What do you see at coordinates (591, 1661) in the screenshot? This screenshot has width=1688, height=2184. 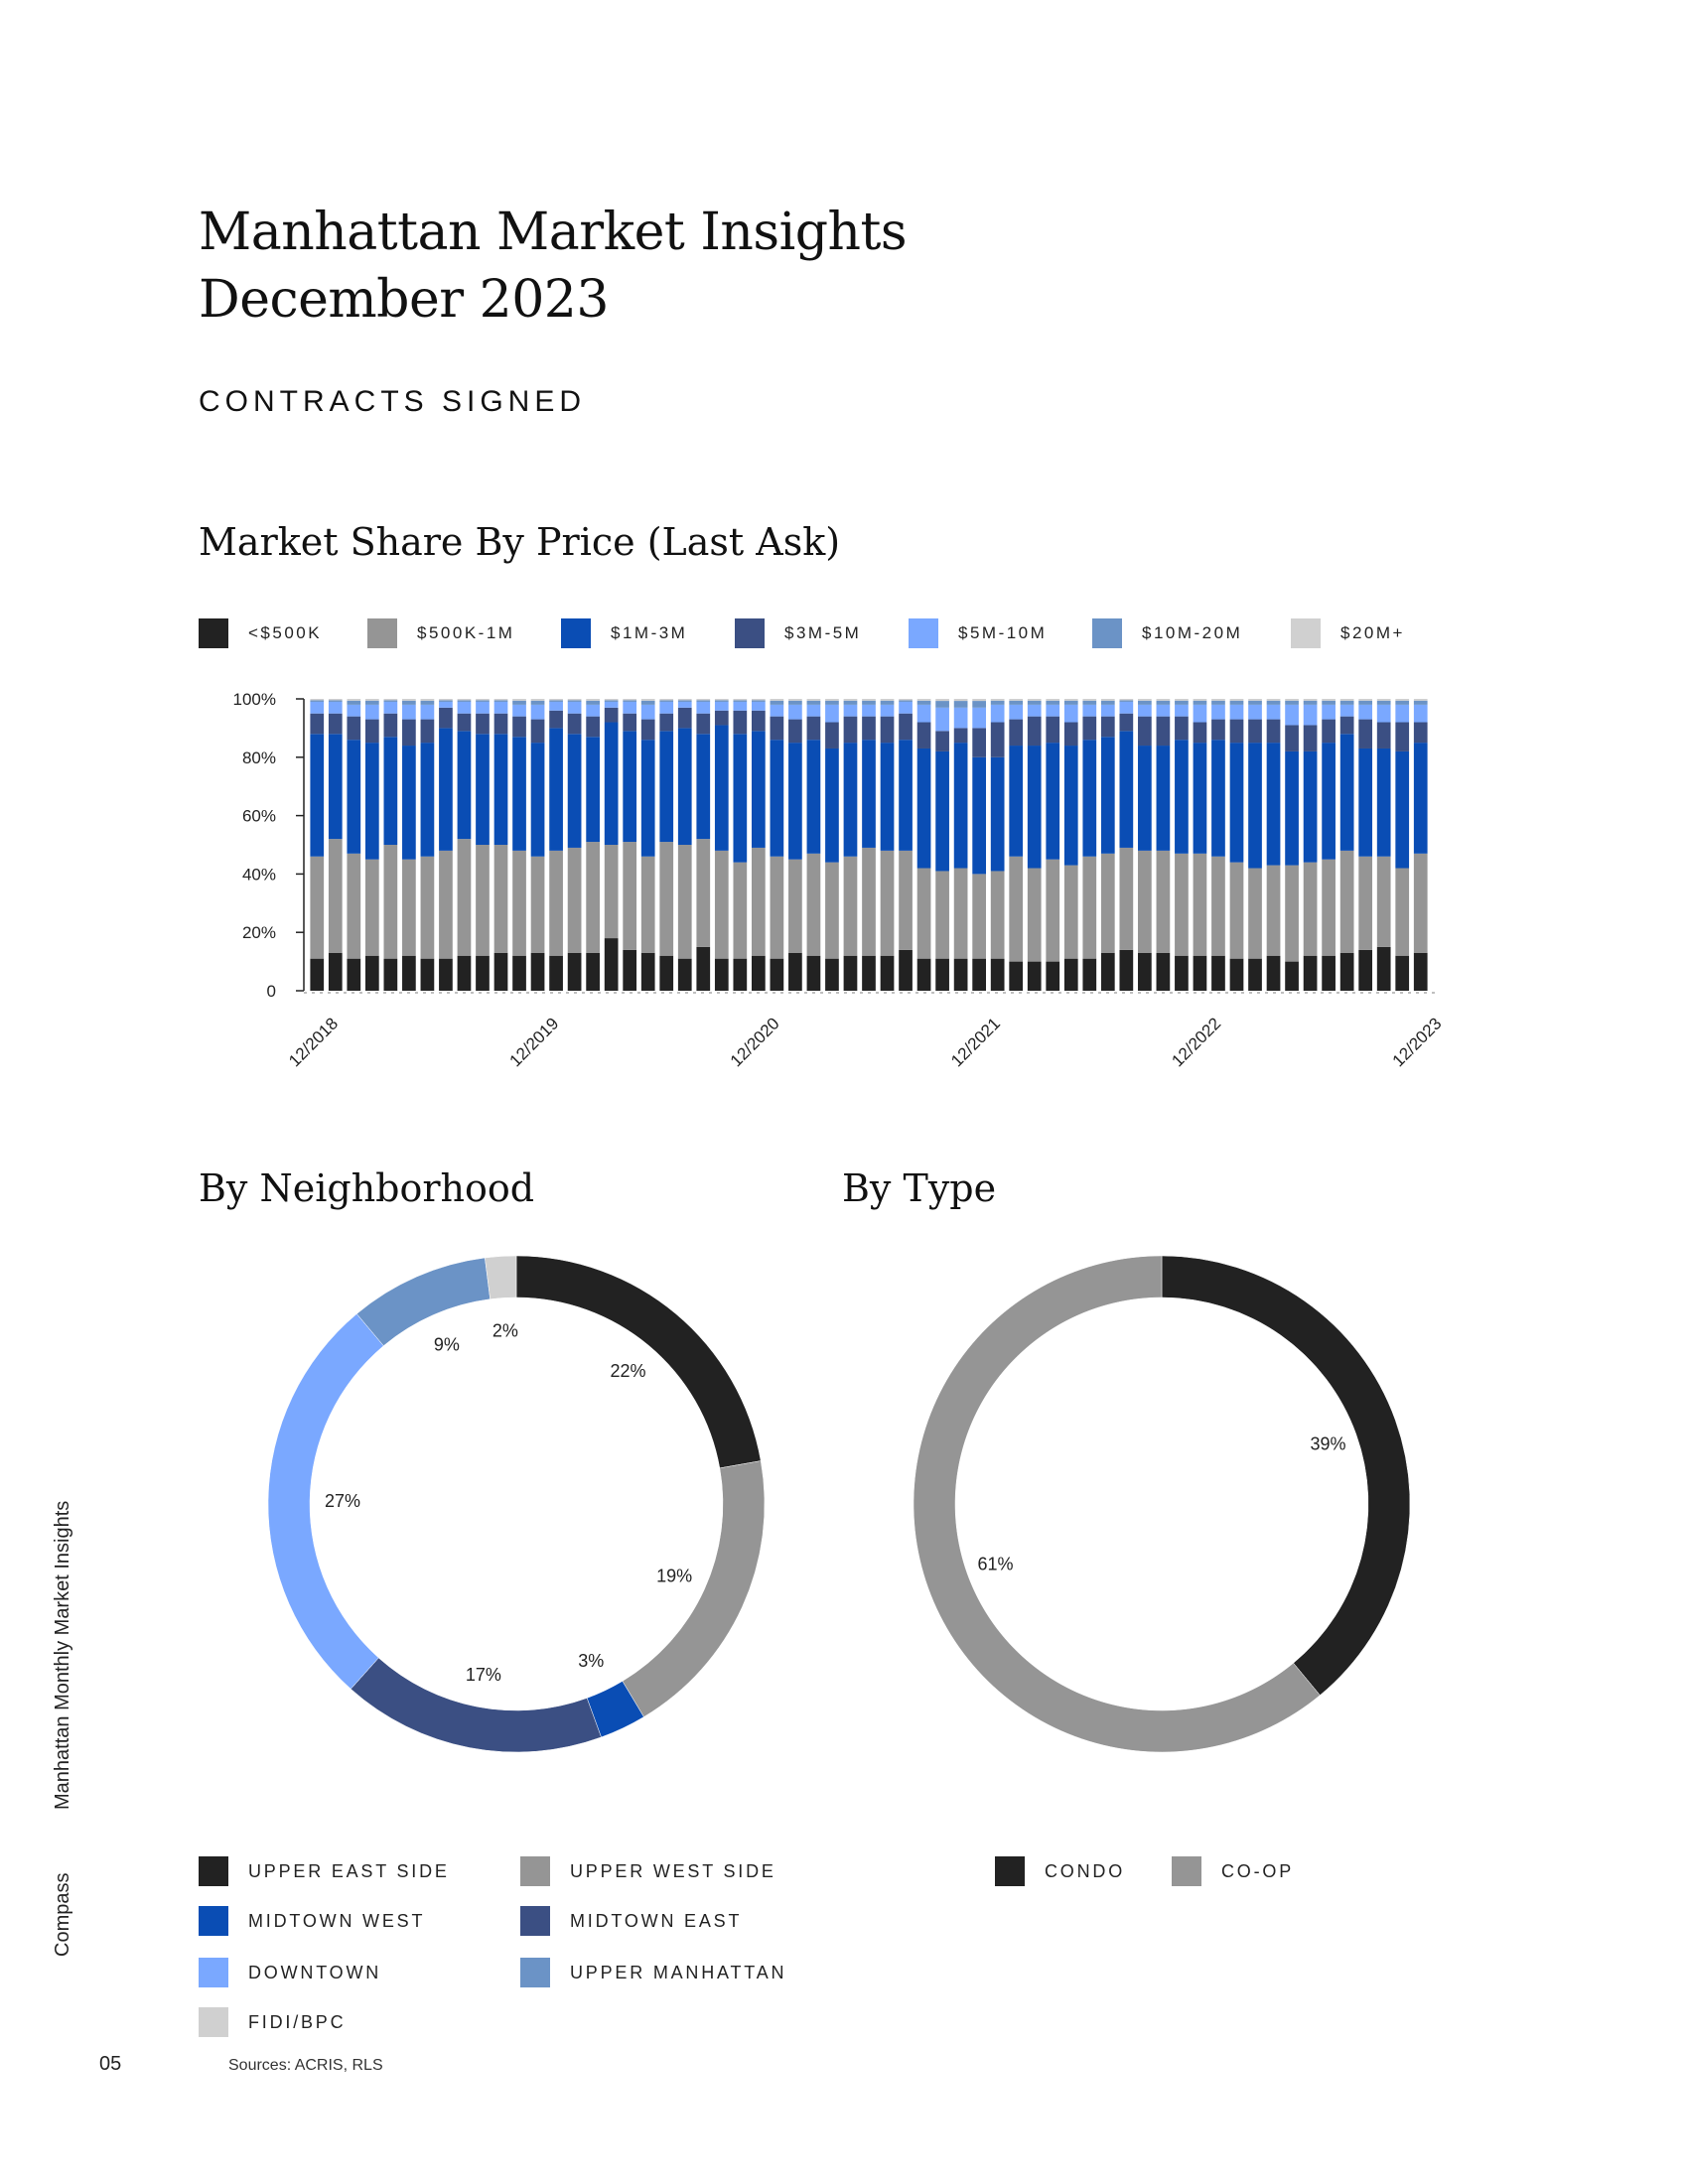 I see `slice-value-label: 3%` at bounding box center [591, 1661].